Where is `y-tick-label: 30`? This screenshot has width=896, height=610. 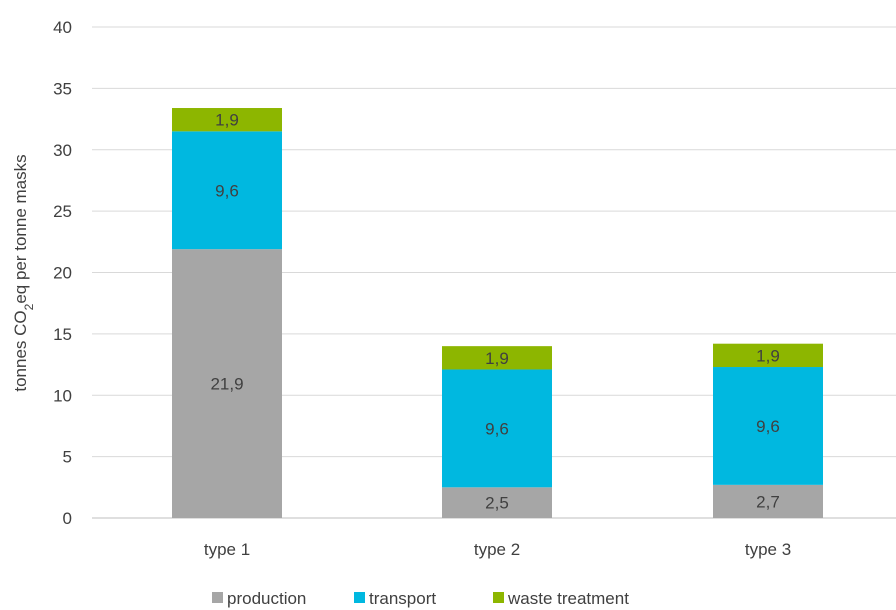
y-tick-label: 30 is located at coordinates (62, 150).